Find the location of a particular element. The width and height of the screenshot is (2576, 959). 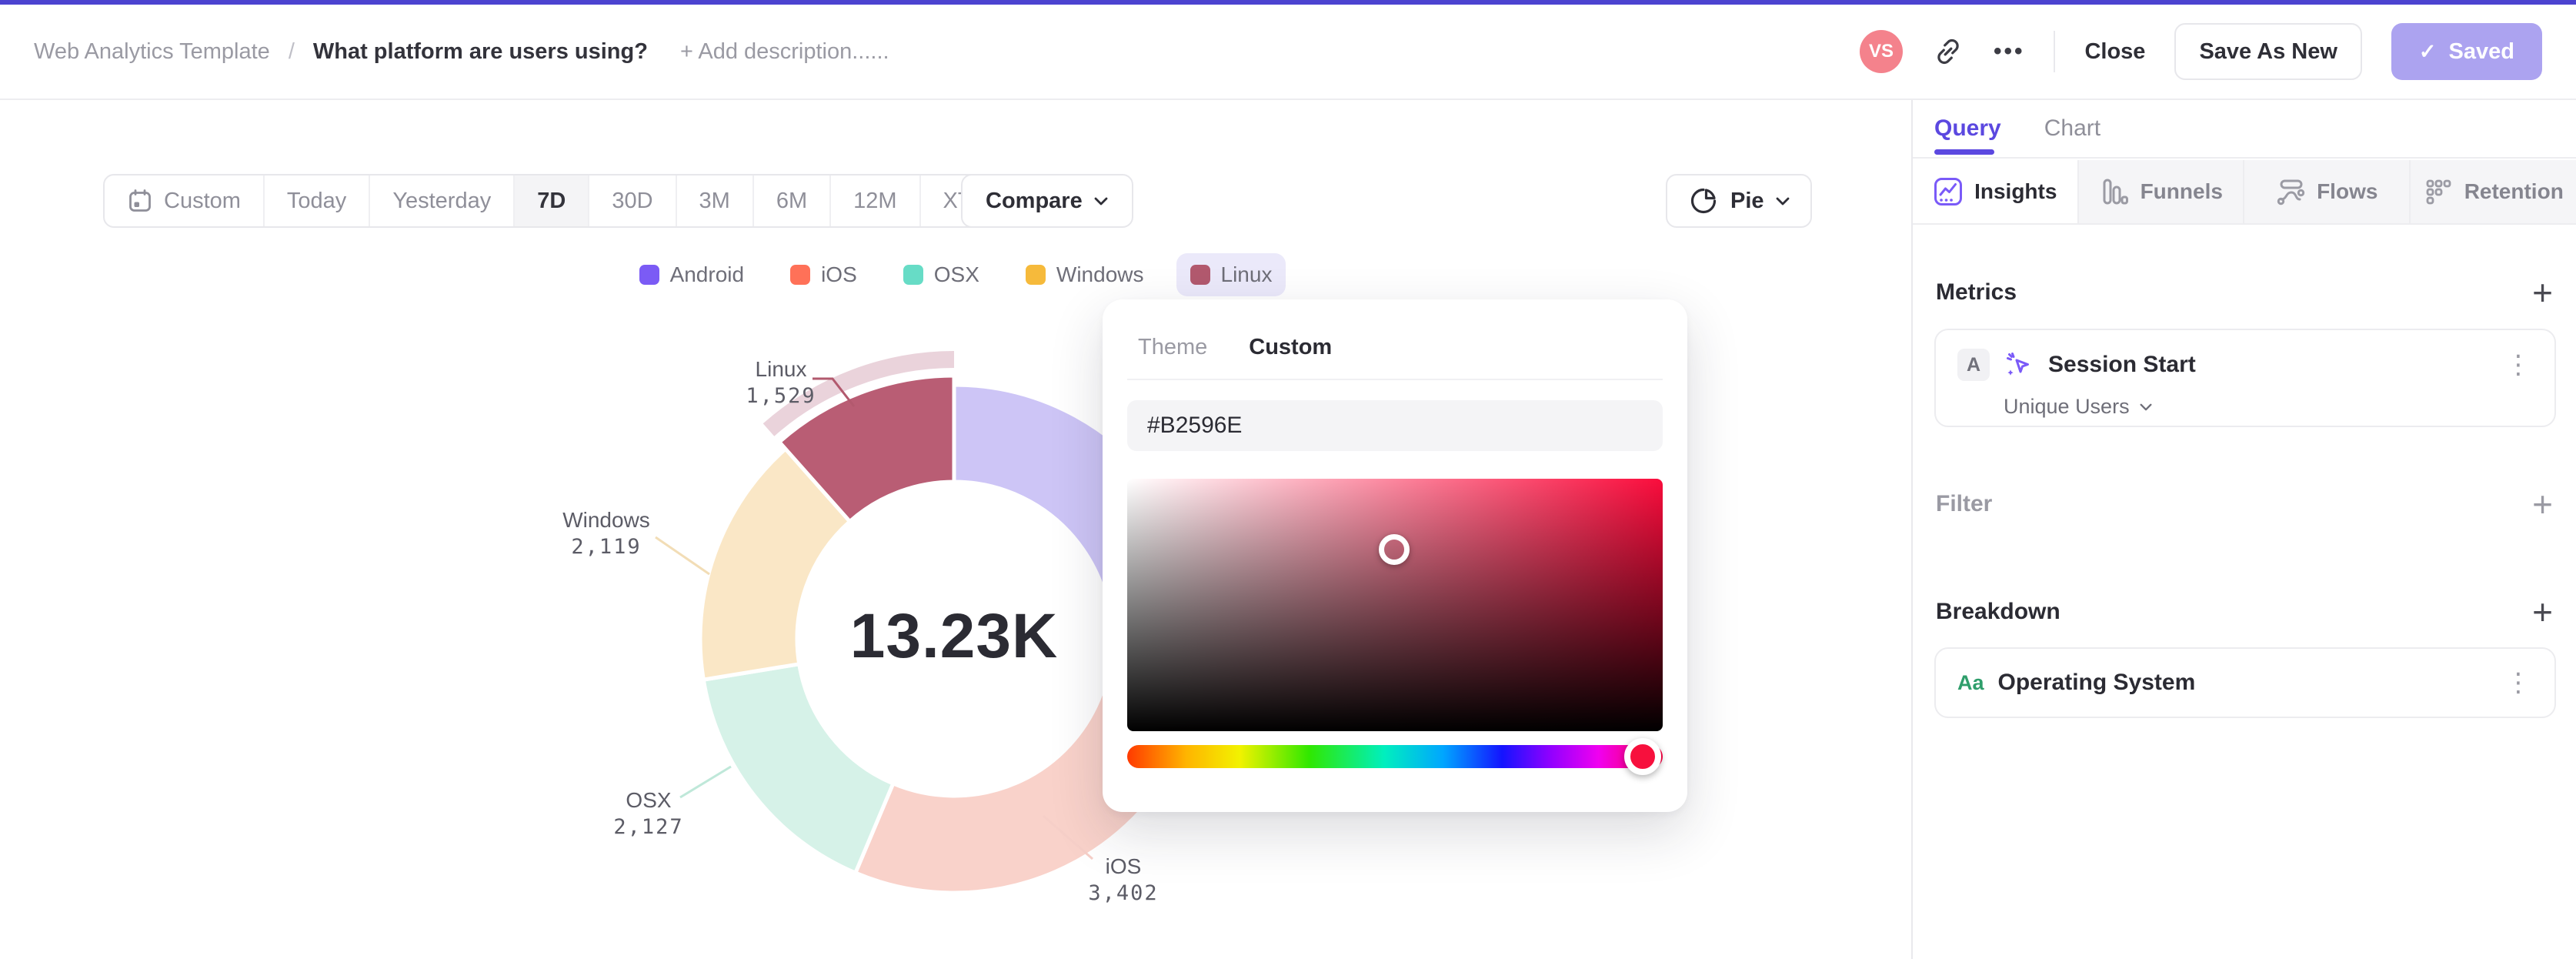

range-custom: Custom is located at coordinates (184, 200).